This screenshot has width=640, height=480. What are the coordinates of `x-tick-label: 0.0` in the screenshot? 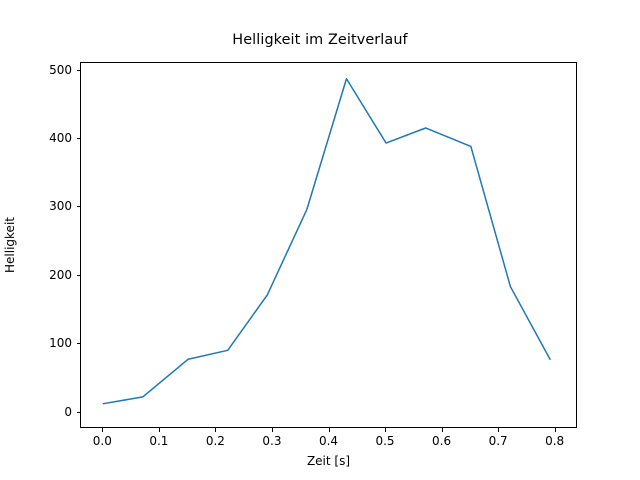 It's located at (102, 441).